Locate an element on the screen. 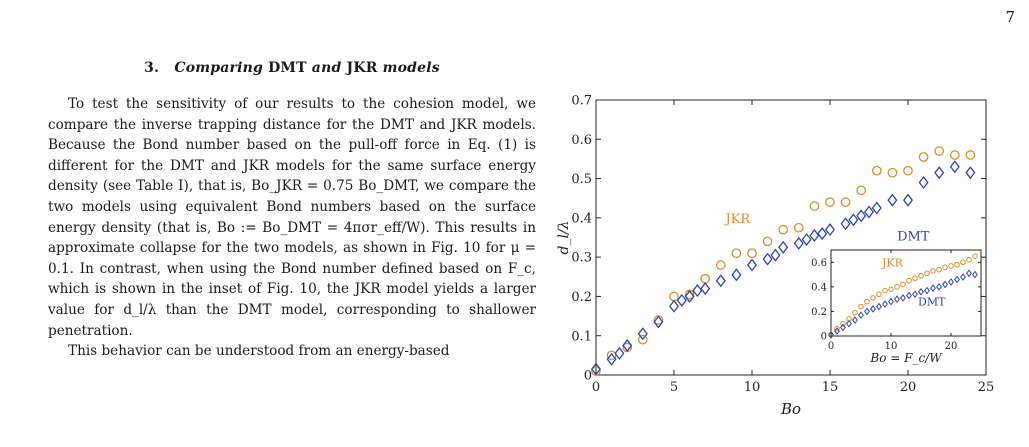 The width and height of the screenshot is (1029, 447). jkr-series-label: JKR is located at coordinates (737, 219).